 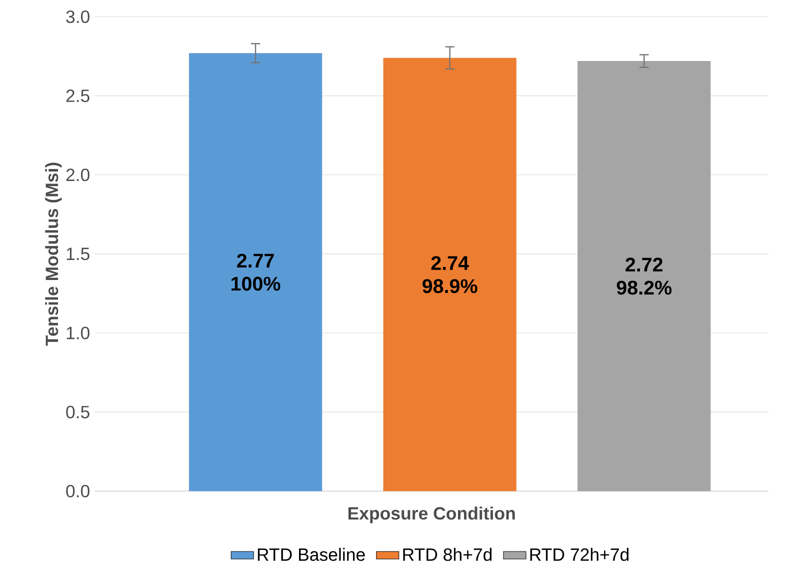 I want to click on annotation: 98.9%, so click(x=450, y=286).